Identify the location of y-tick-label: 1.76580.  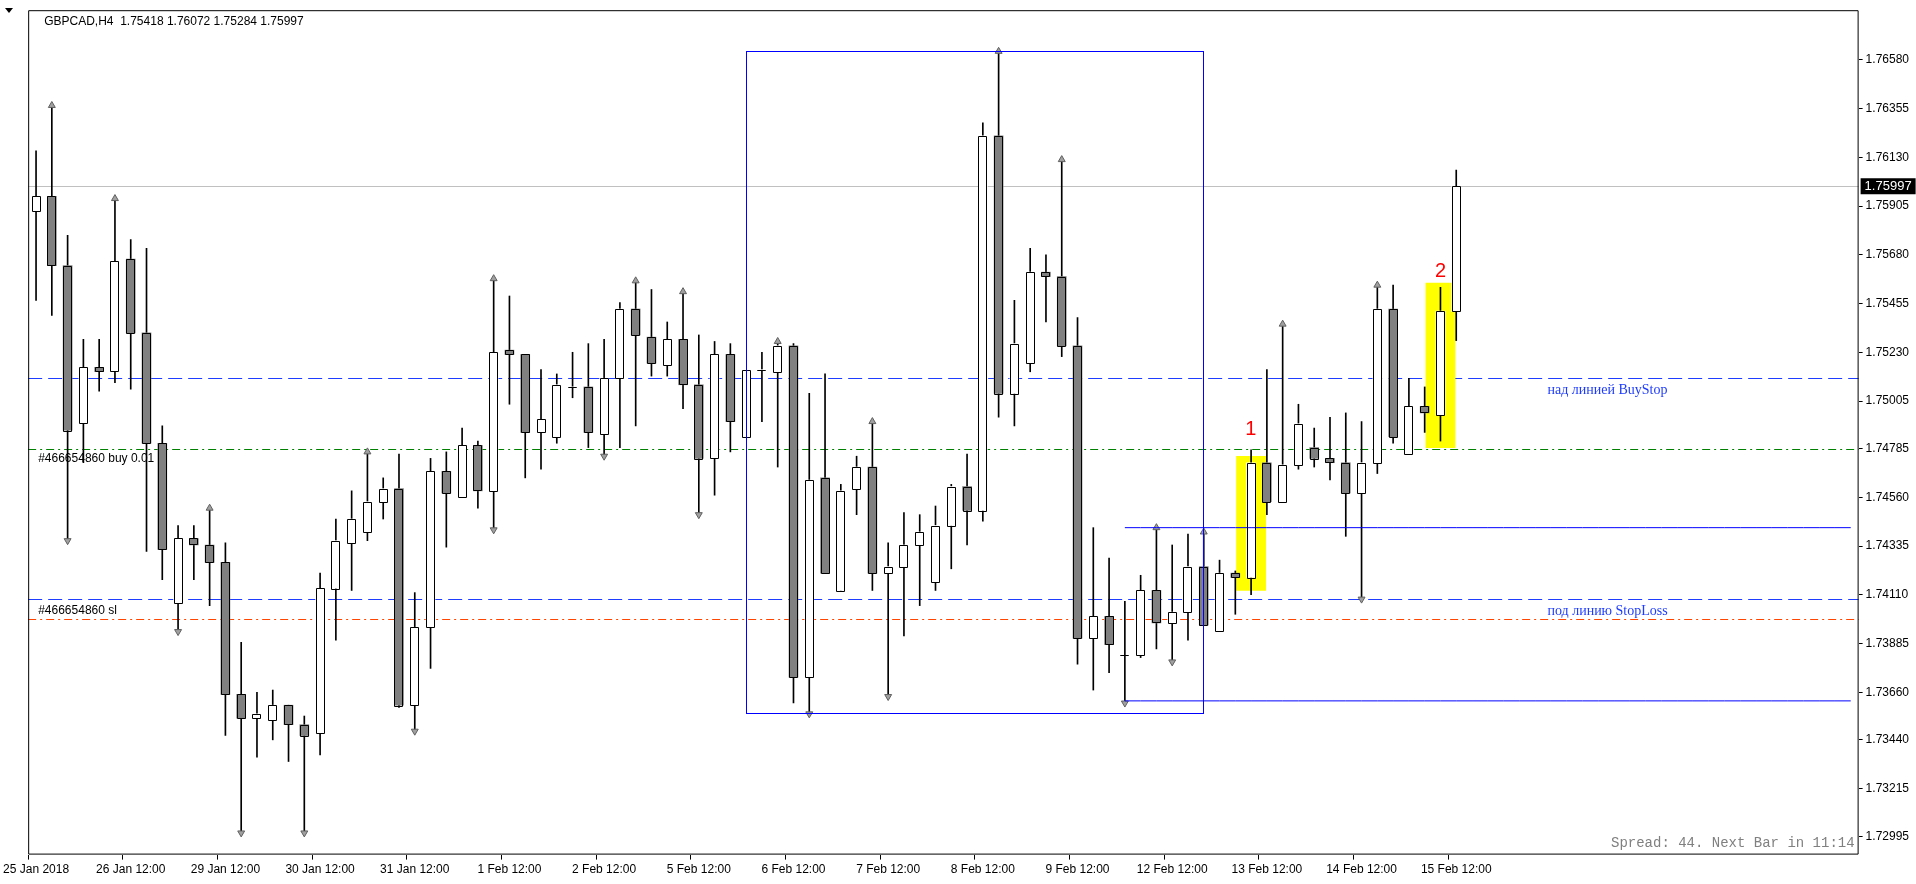
(1887, 59).